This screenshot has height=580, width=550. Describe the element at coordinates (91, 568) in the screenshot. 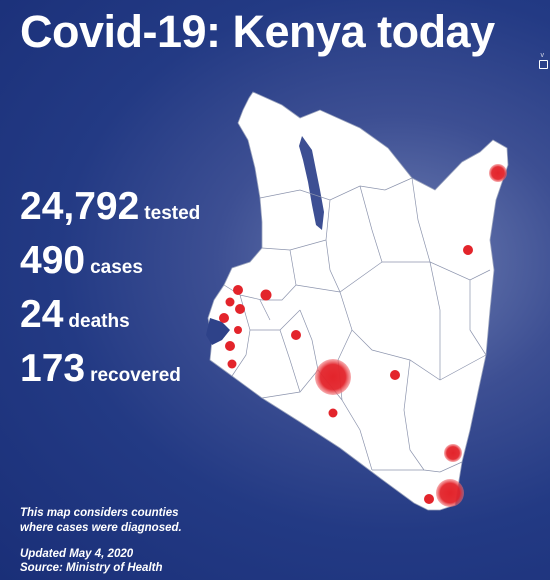

I see `source-text: Source: Ministry of Health` at that location.